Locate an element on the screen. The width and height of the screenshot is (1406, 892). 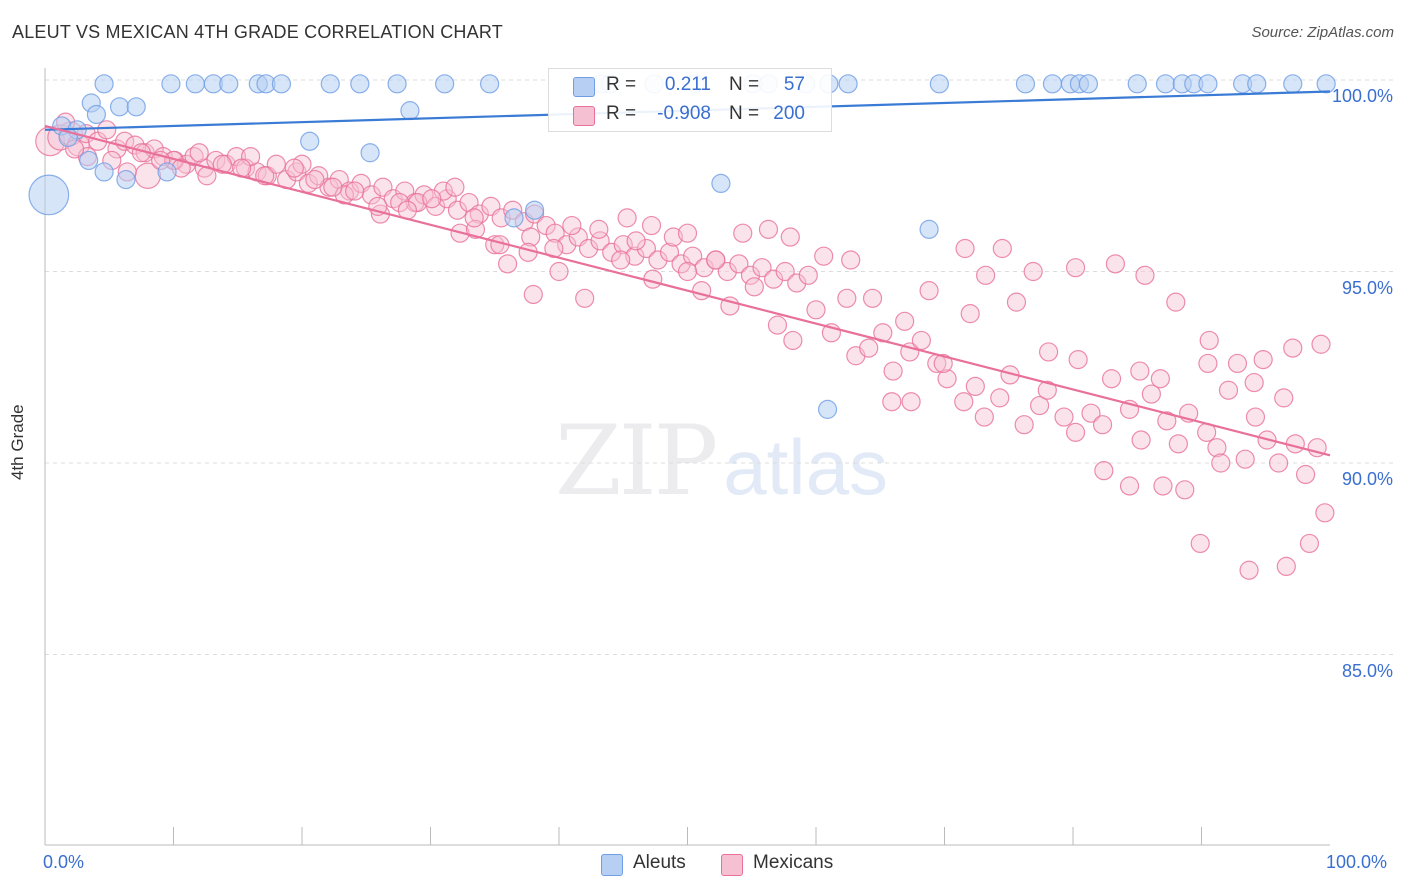
legend-r-value: 0.211 is located at coordinates (687, 84).